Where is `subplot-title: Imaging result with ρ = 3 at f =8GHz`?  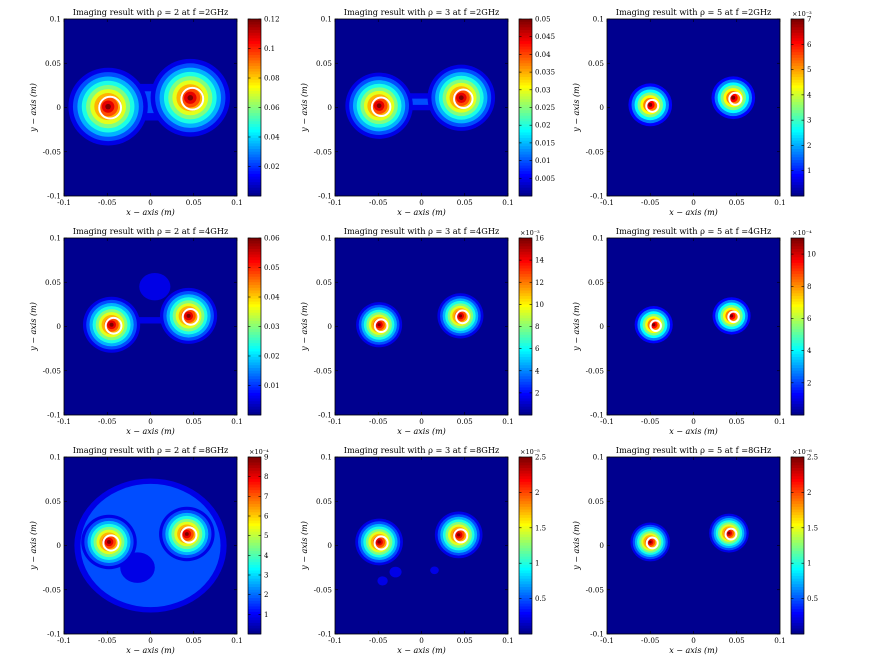
subplot-title: Imaging result with ρ = 3 at f =8GHz is located at coordinates (422, 450).